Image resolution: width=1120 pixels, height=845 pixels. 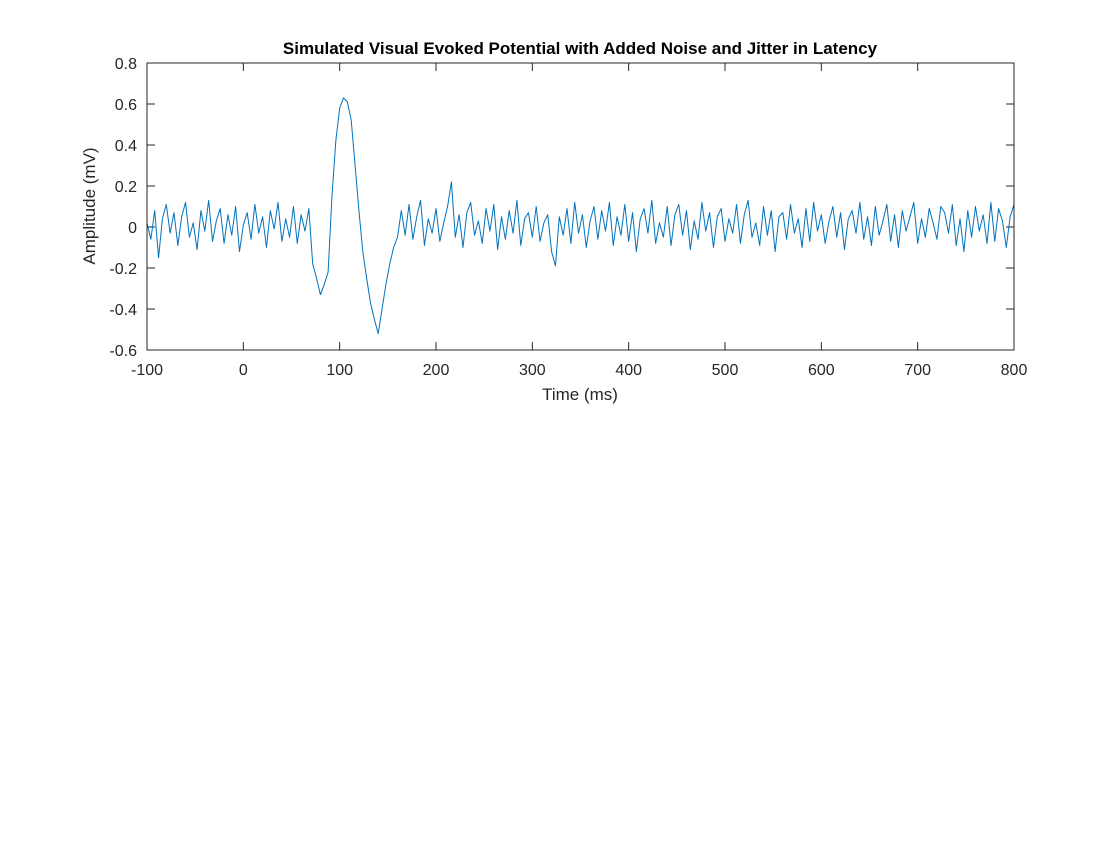 What do you see at coordinates (89, 205) in the screenshot?
I see `y-axis-label: Amplitude (mV)` at bounding box center [89, 205].